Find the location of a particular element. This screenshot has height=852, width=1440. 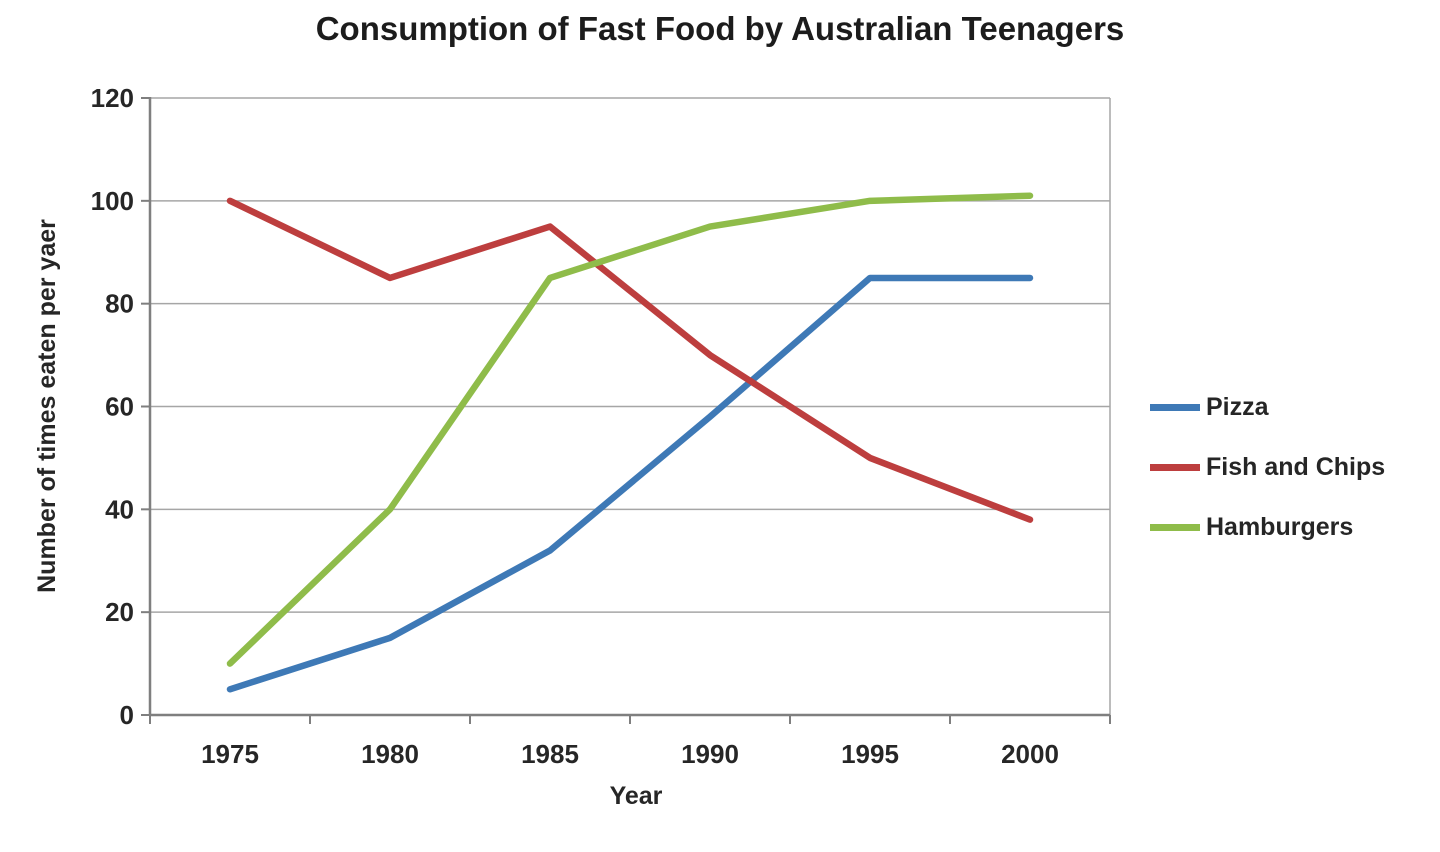

x-tick-label: 2000 is located at coordinates (1030, 754).